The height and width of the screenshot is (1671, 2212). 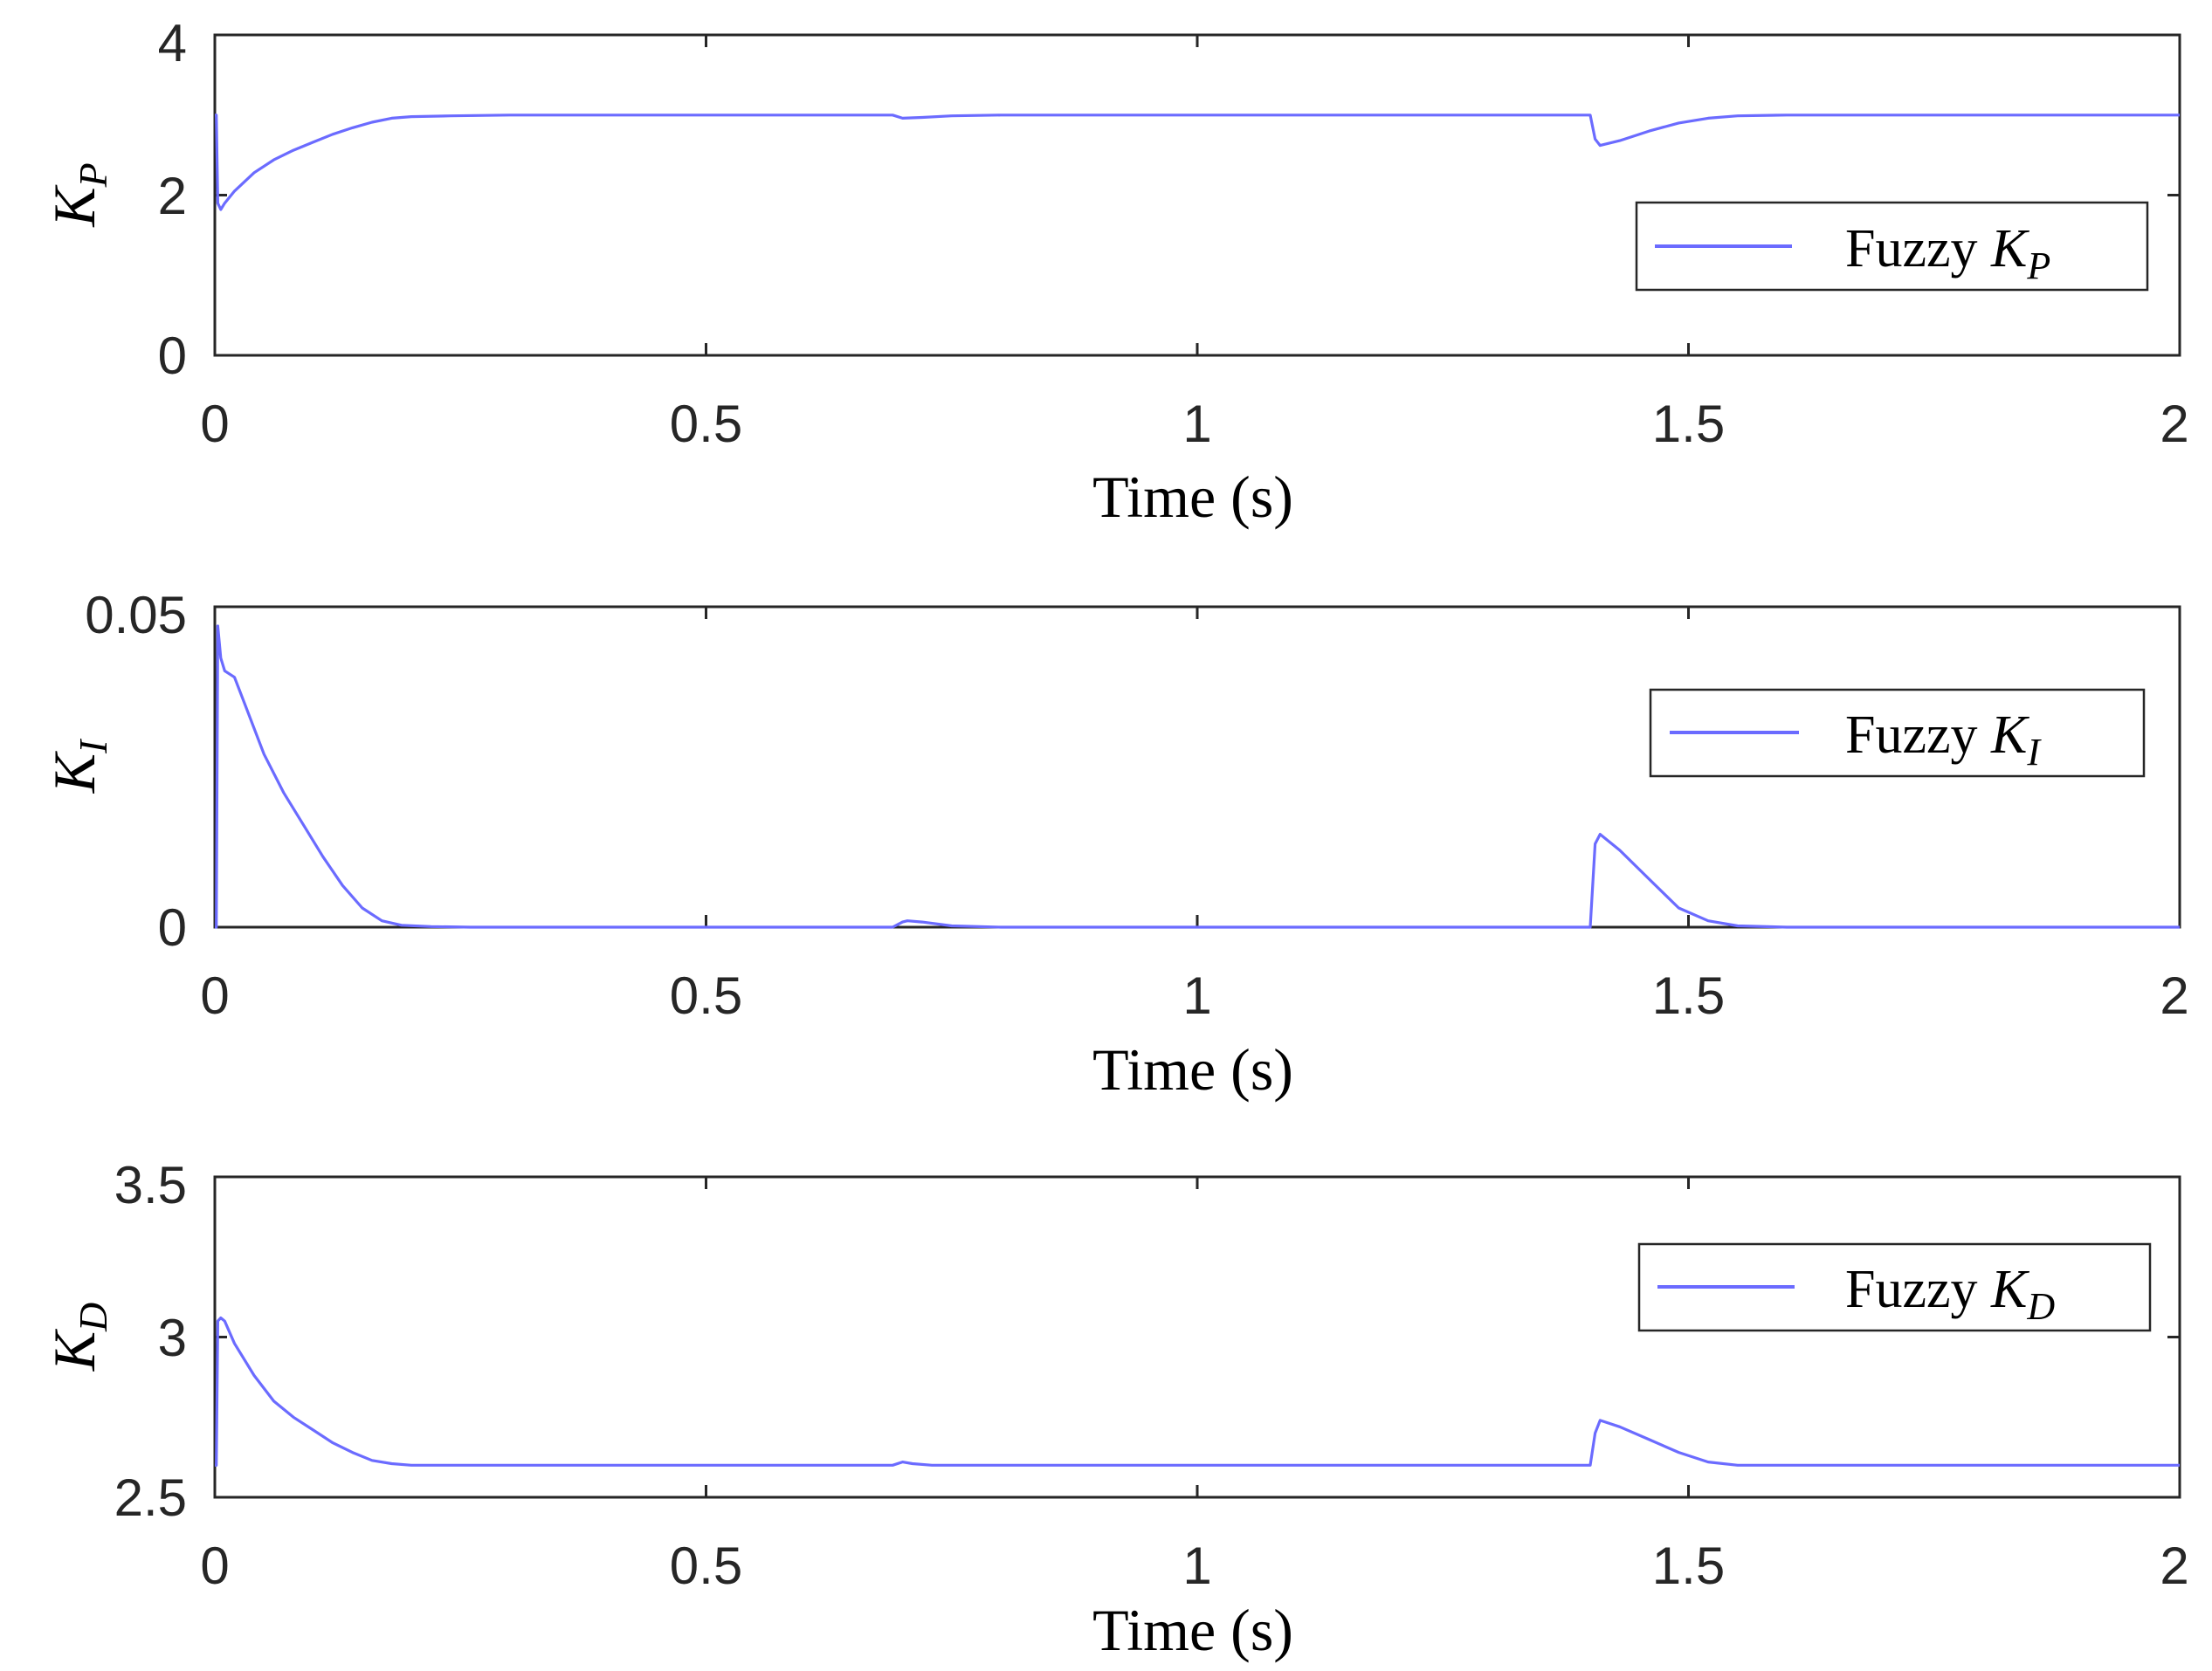 What do you see at coordinates (172, 196) in the screenshot?
I see `kp-y-tick-label: 2` at bounding box center [172, 196].